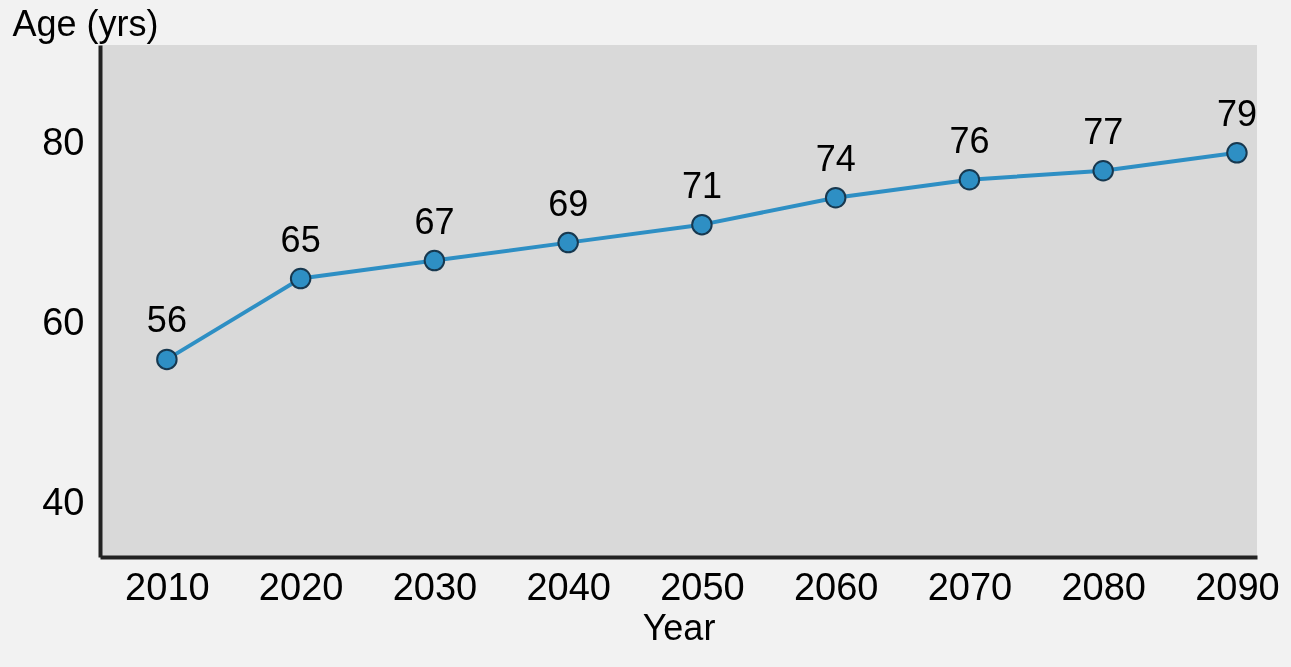 This screenshot has height=667, width=1291. Describe the element at coordinates (1237, 586) in the screenshot. I see `x-tick-label: 2090` at that location.